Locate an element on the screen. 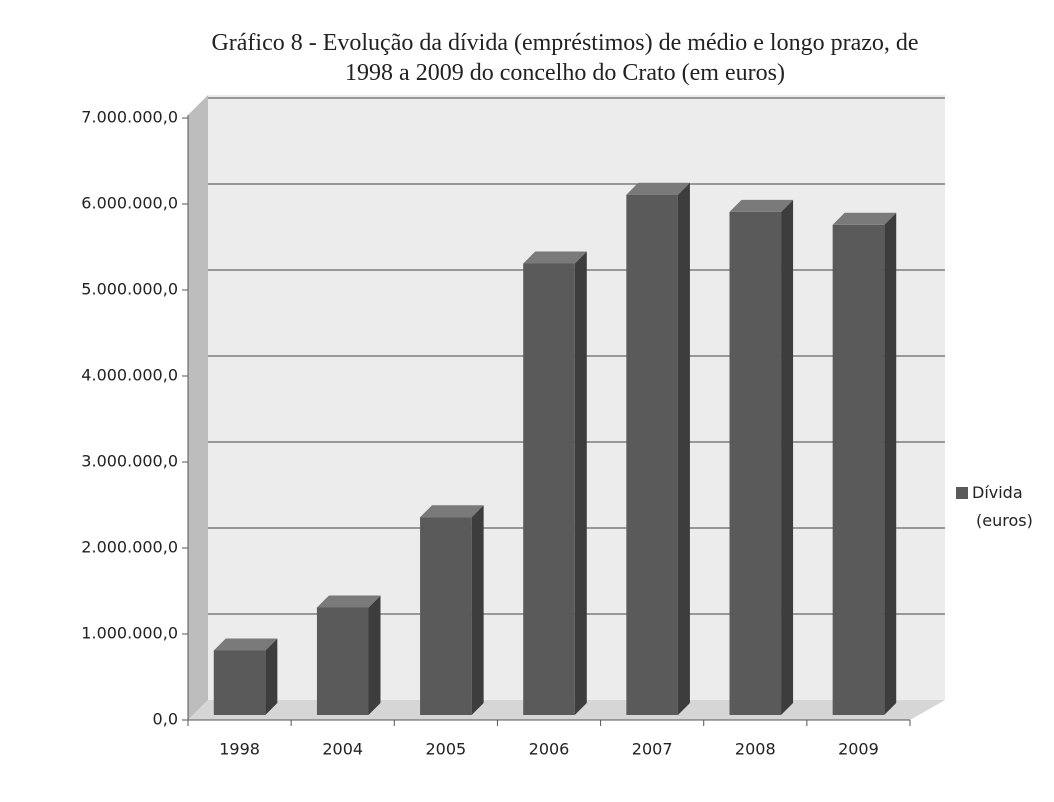  x-tick-label: 2004 is located at coordinates (342, 749).